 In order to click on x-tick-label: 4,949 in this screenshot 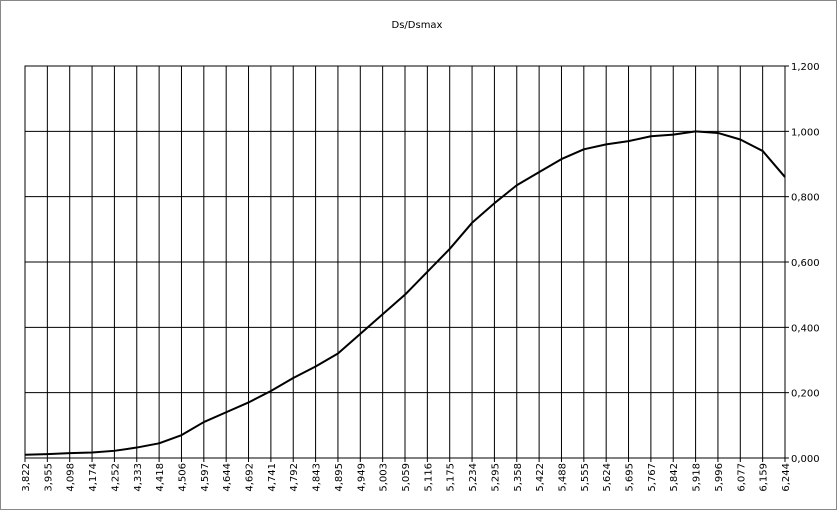, I will do `click(361, 477)`.